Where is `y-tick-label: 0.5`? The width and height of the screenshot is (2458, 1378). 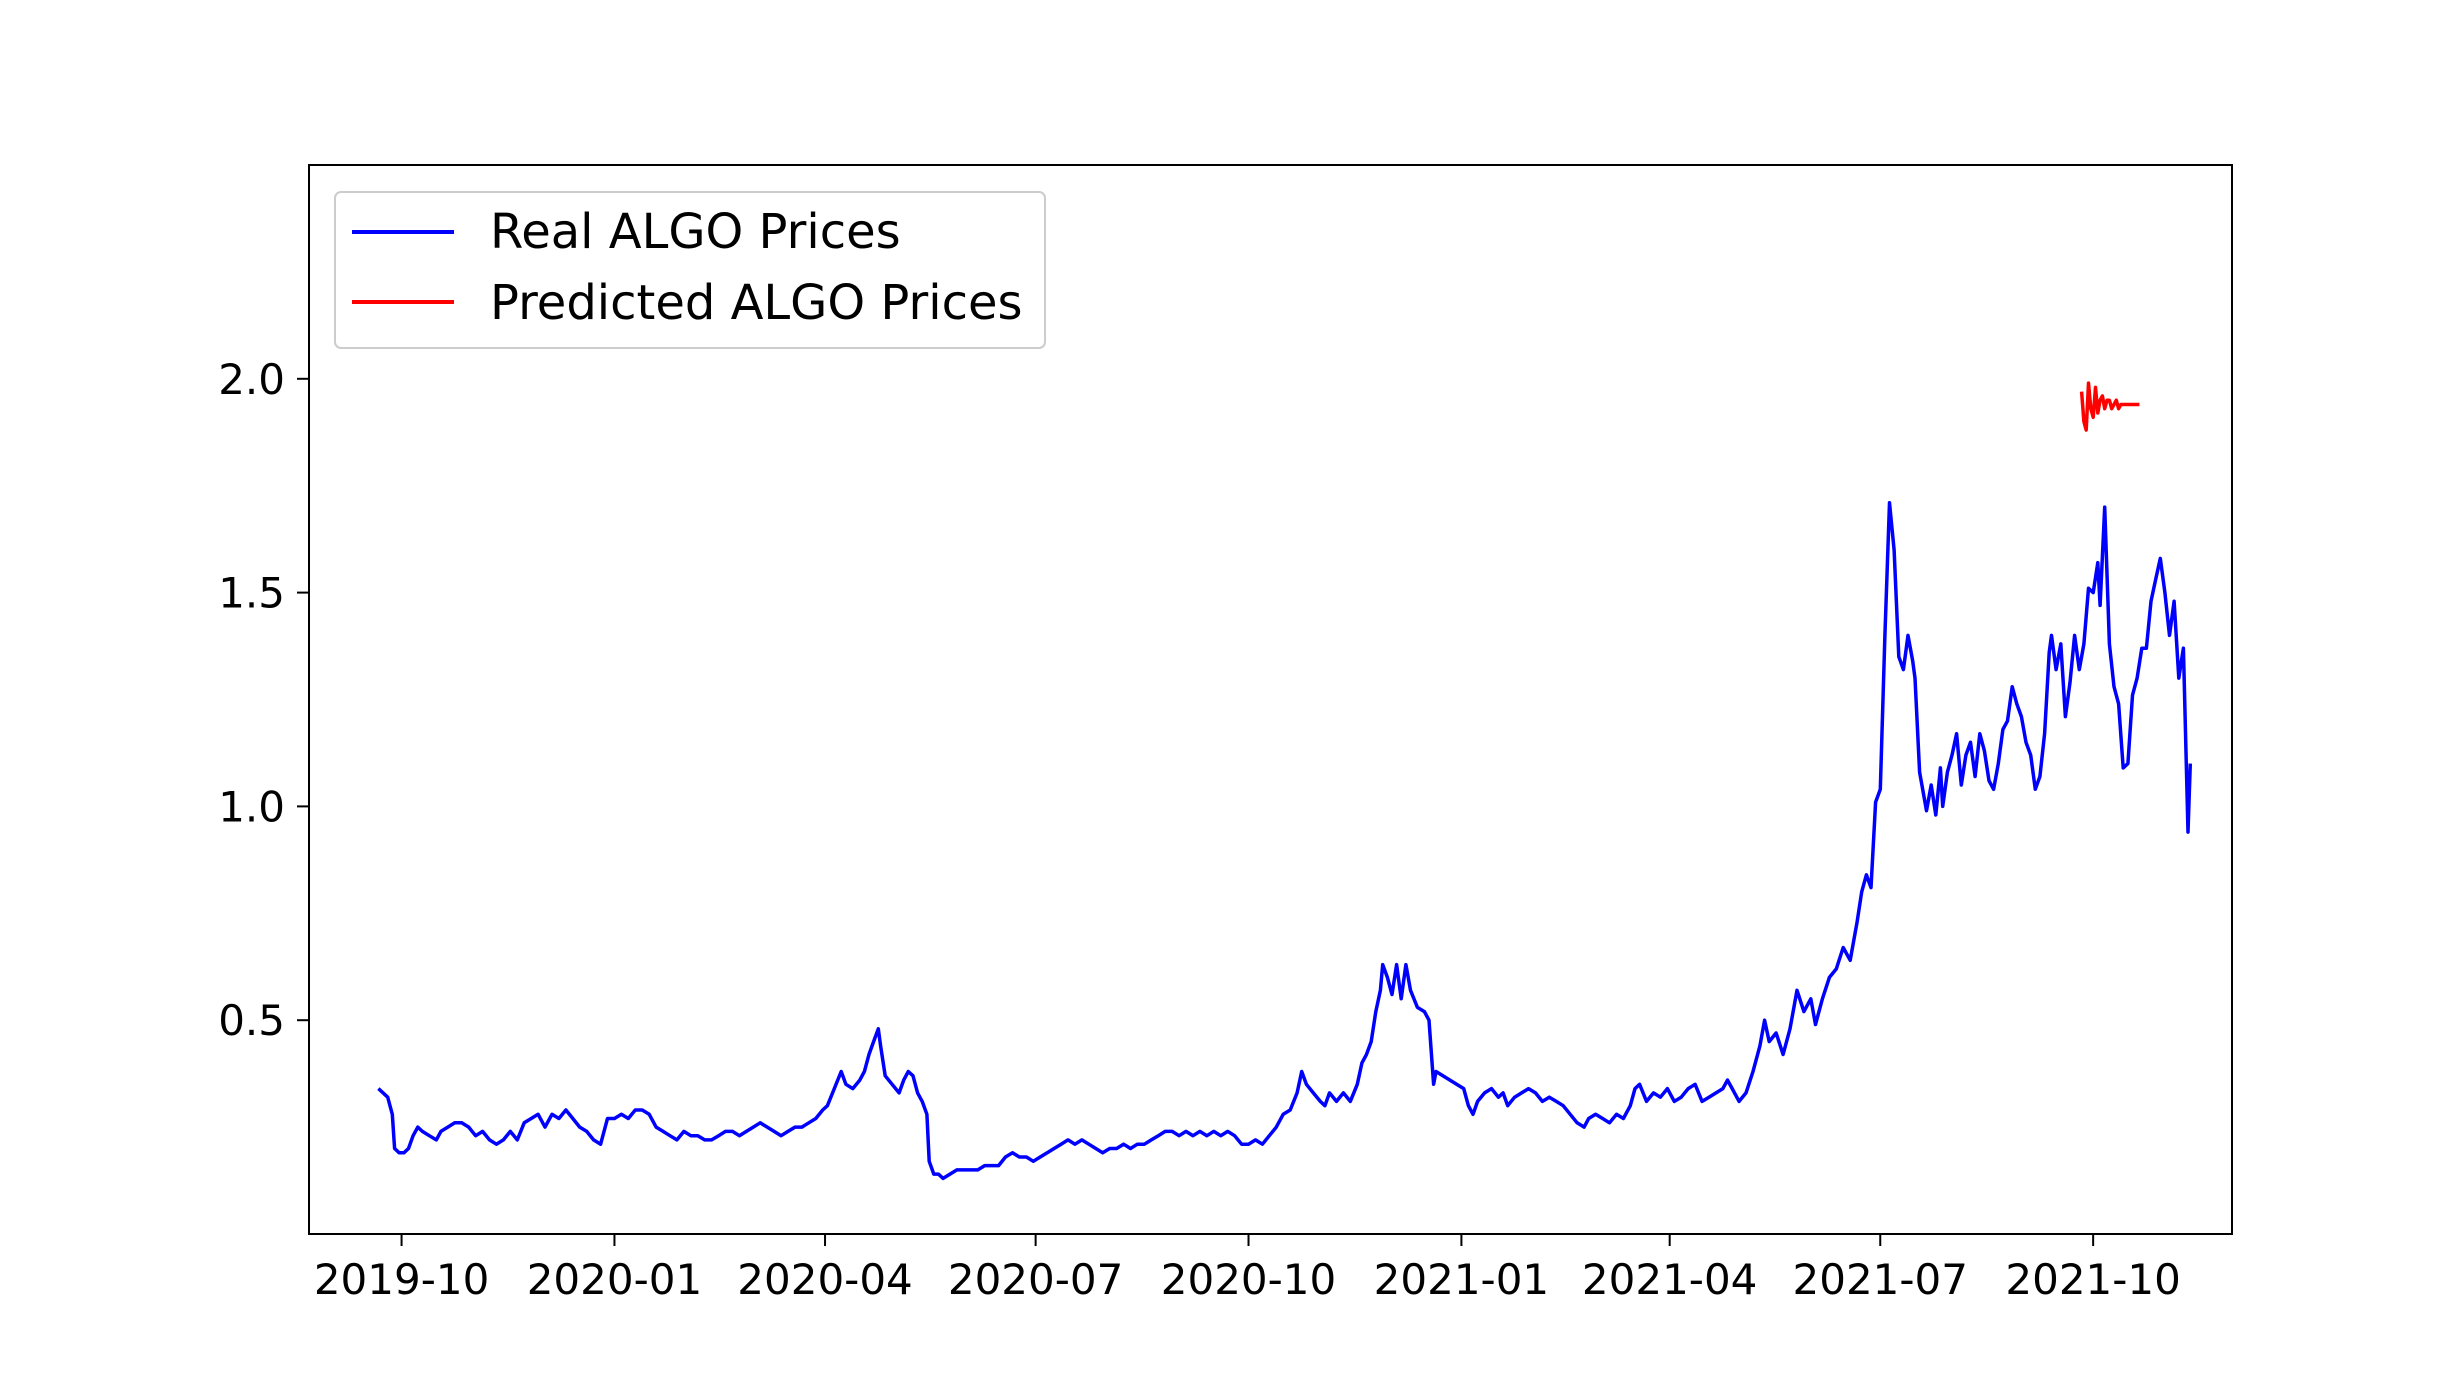 y-tick-label: 0.5 is located at coordinates (251, 1020).